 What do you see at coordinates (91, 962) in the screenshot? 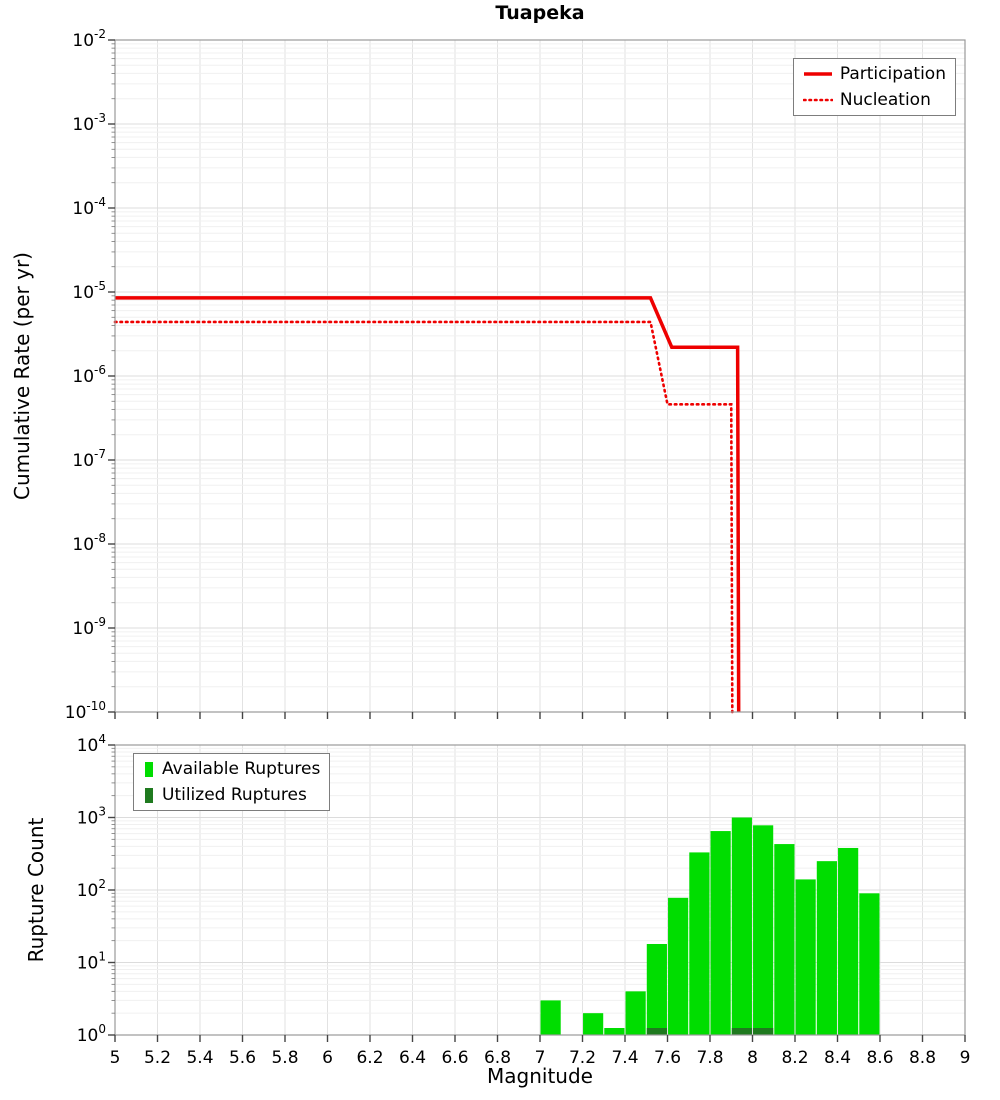
I see `y-tick-label: 10¹` at bounding box center [91, 962].